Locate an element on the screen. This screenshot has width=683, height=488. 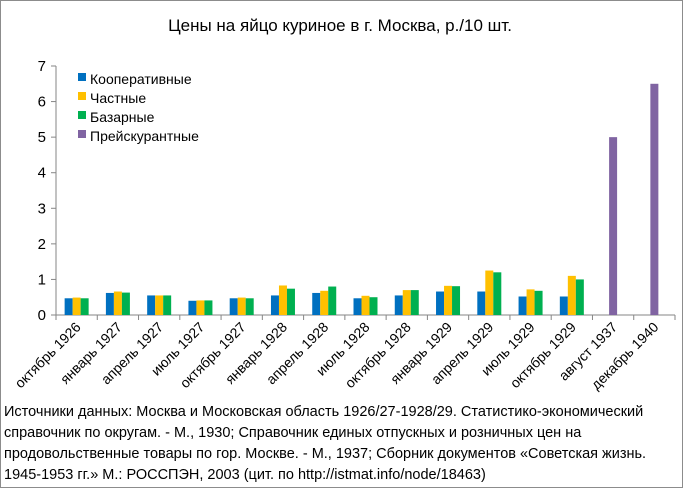
y-tick-label: 0 is located at coordinates (42, 315).